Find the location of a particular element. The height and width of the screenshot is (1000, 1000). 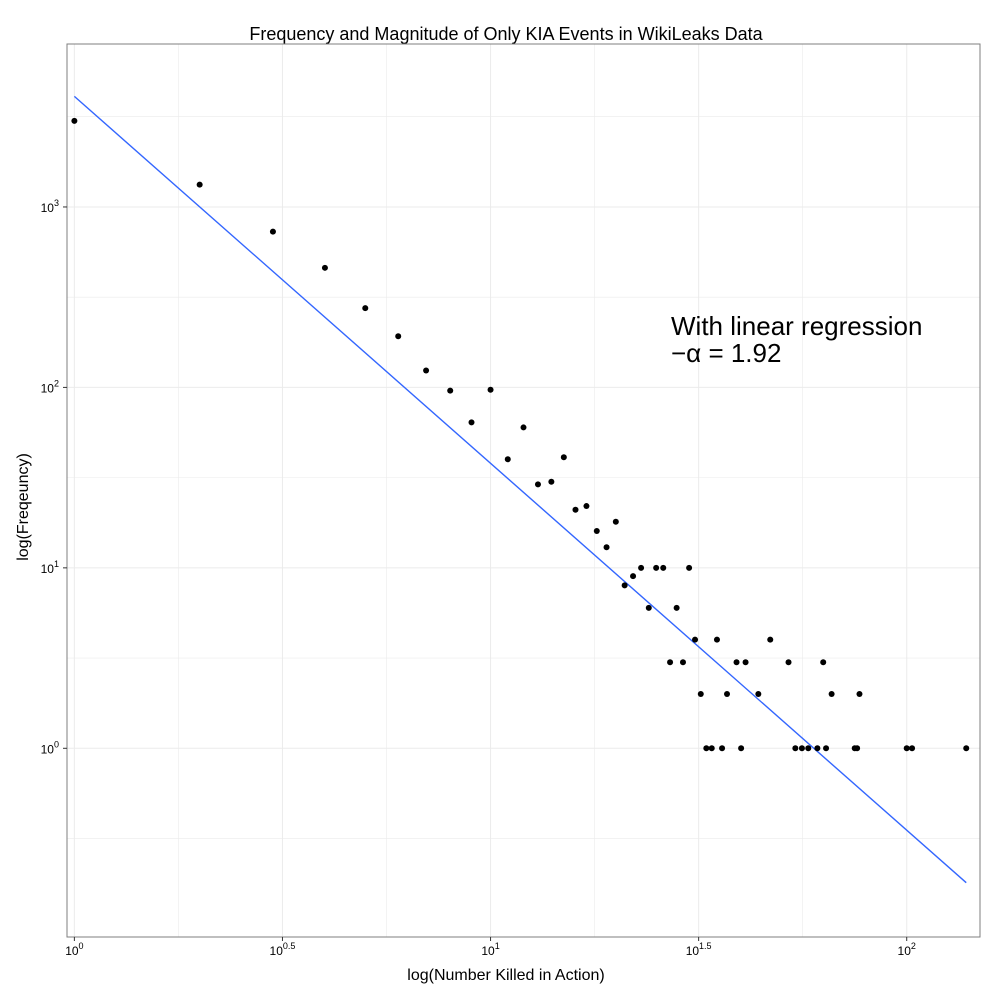

y-tick-label: 10¹ is located at coordinates (50, 567).